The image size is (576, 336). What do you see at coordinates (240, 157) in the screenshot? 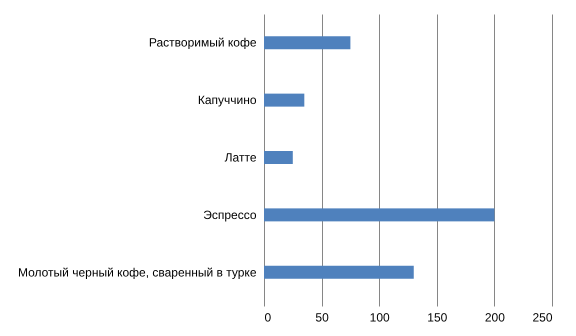
I see `y-tick-label: Латте` at bounding box center [240, 157].